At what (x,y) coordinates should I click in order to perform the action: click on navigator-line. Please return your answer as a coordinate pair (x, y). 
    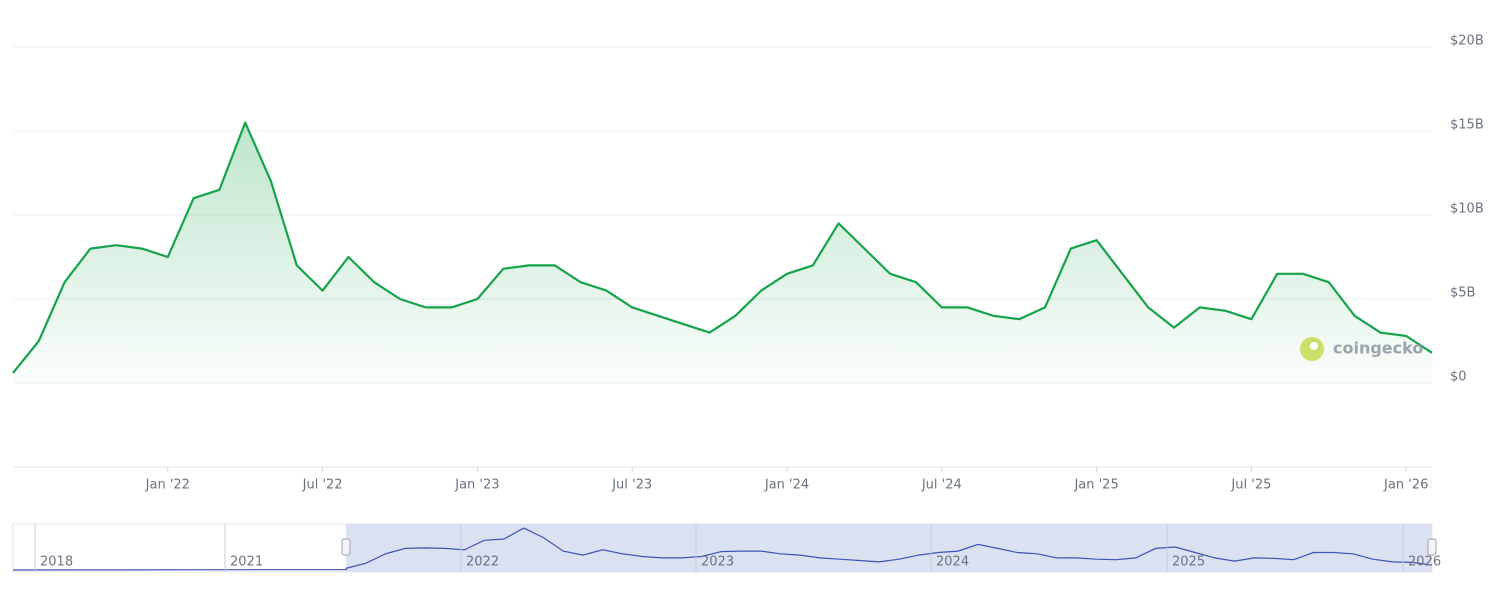
    Looking at the image, I should click on (722, 549).